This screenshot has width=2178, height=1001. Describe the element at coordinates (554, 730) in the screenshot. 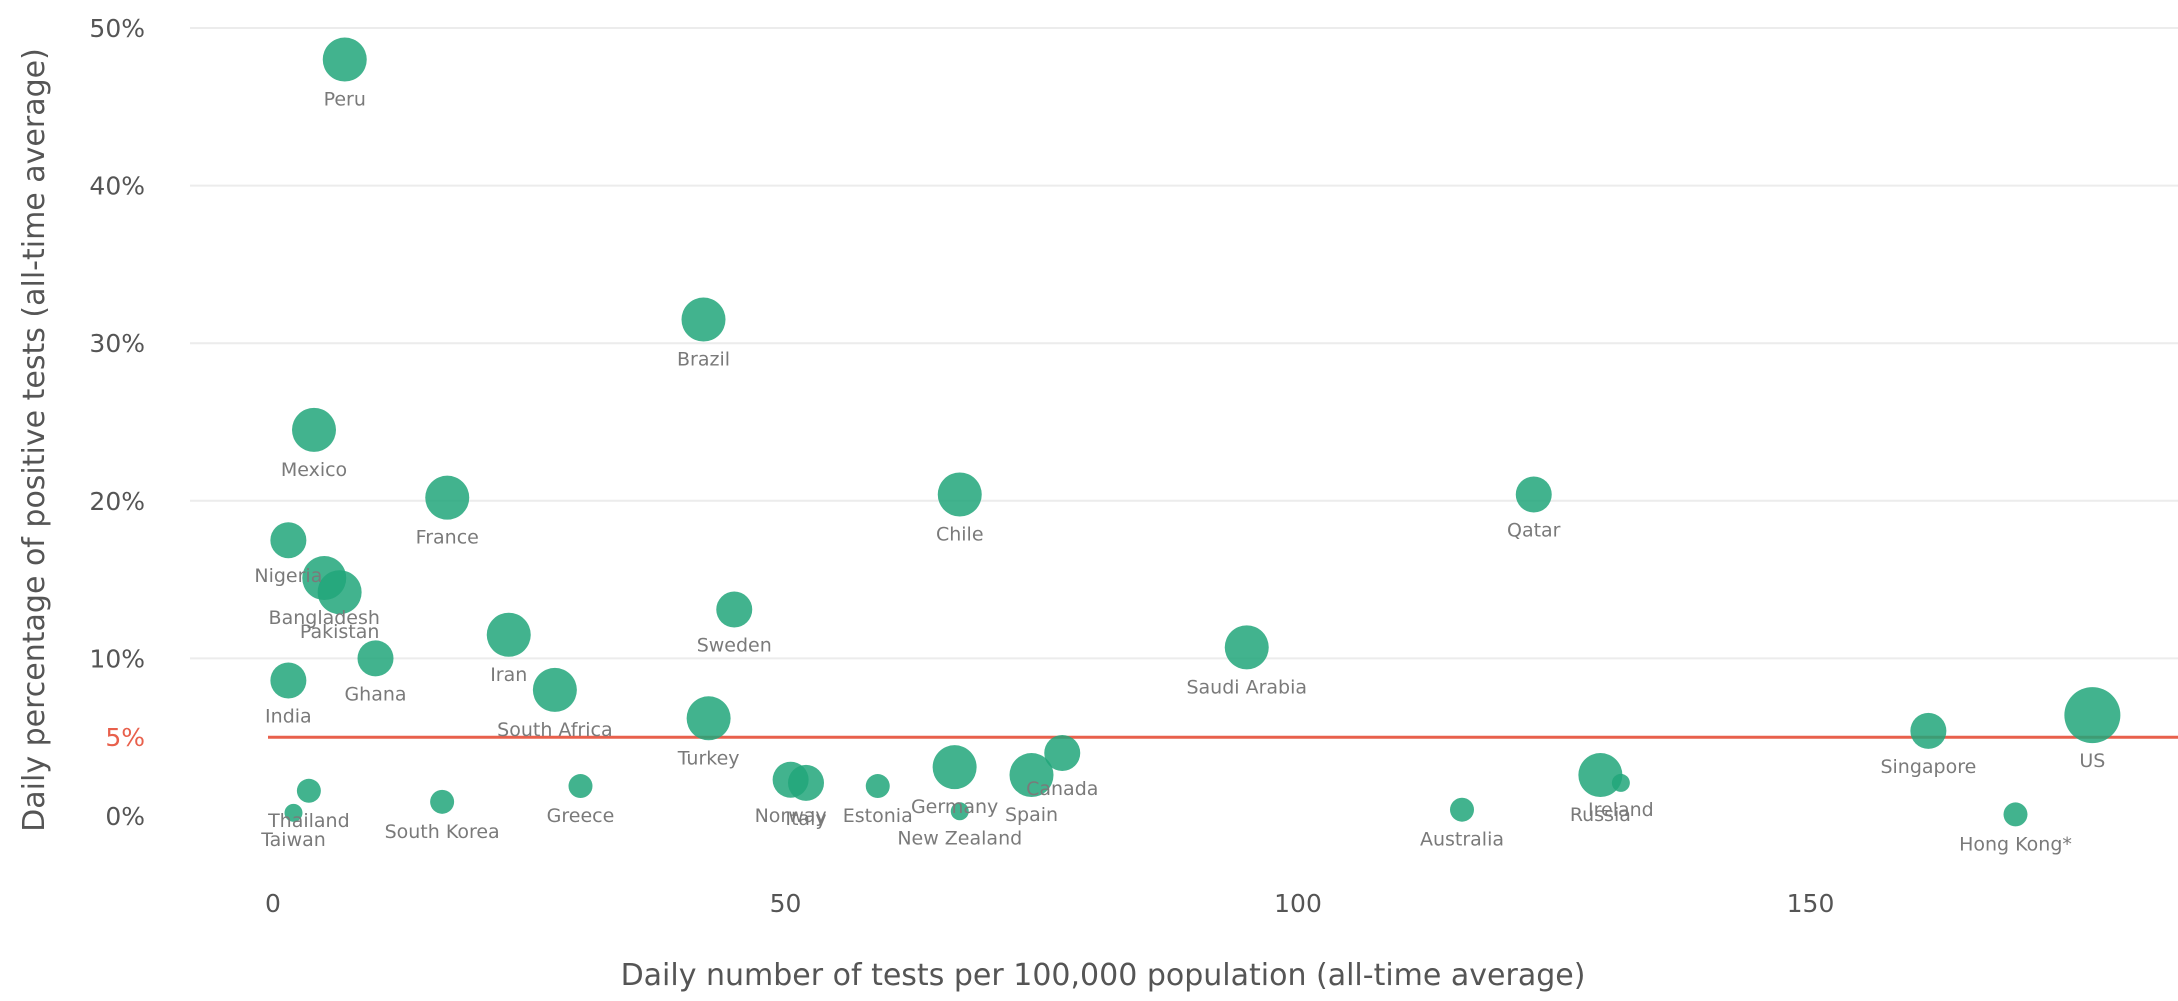

I see `point-label-south-africa: South Africa` at that location.